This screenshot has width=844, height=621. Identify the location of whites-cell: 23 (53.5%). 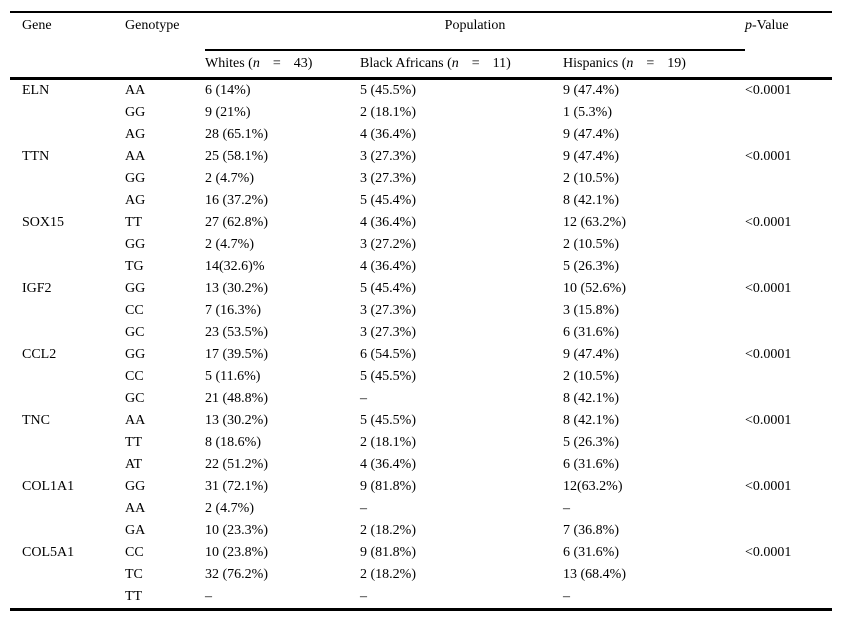
(236, 332).